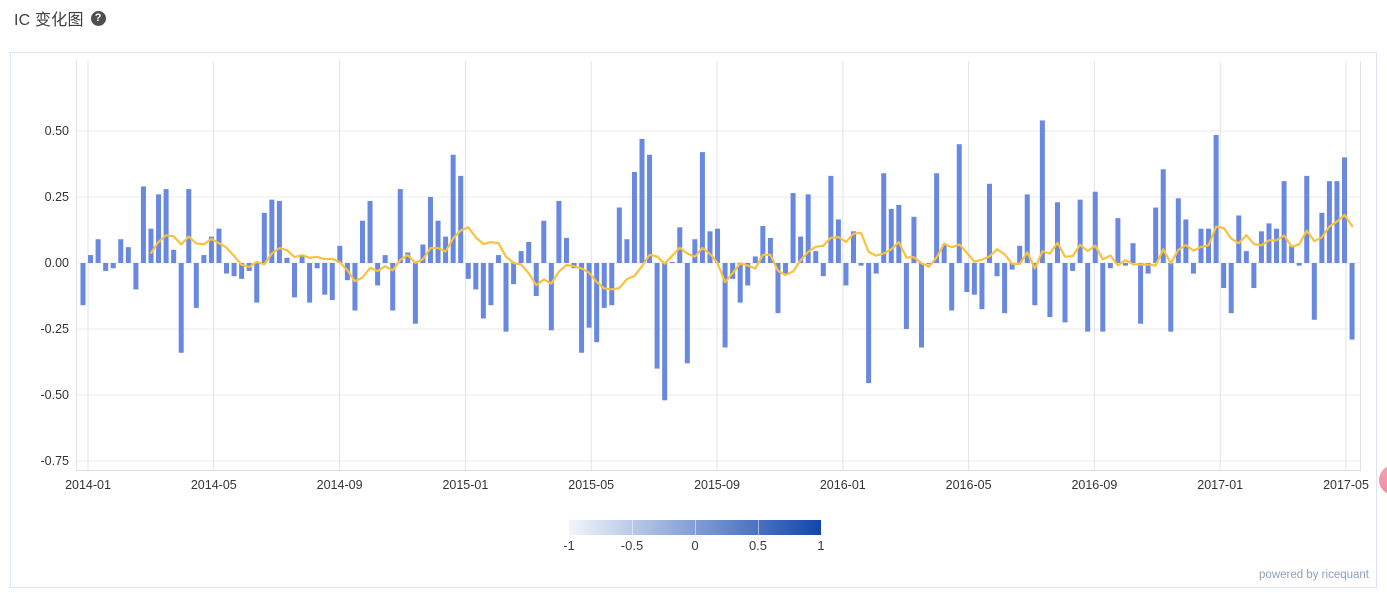  Describe the element at coordinates (717, 485) in the screenshot. I see `x-tick-label: 2015-09` at that location.